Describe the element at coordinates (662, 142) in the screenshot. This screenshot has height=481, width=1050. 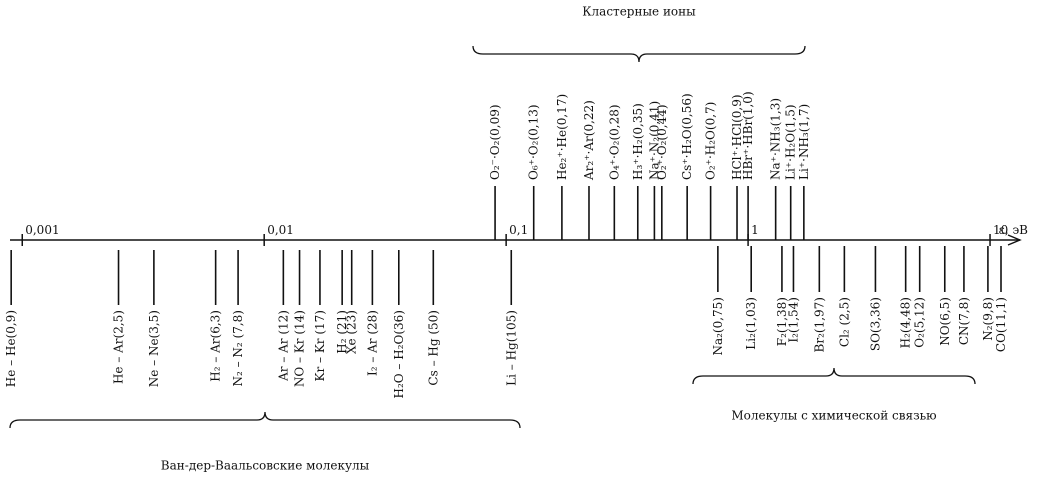
I see `marker-label: O₂⁺·O₂(0,44)` at that location.